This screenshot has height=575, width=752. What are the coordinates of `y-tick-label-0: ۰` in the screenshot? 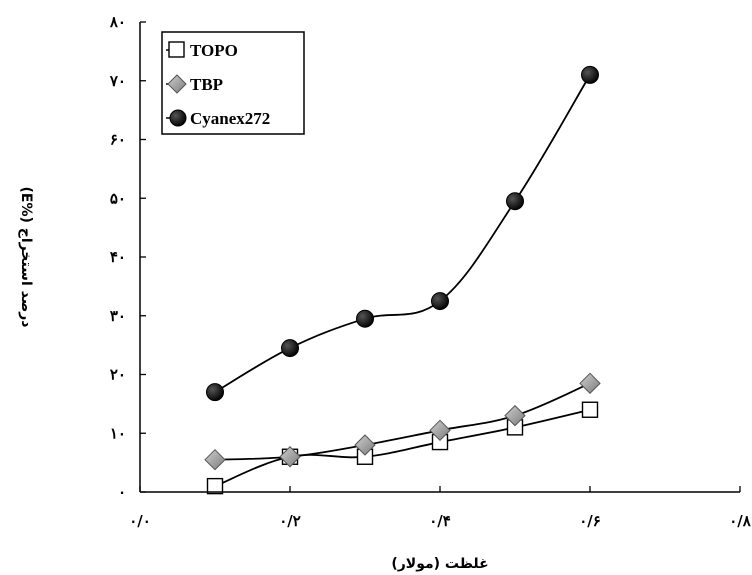 It's located at (122, 492).